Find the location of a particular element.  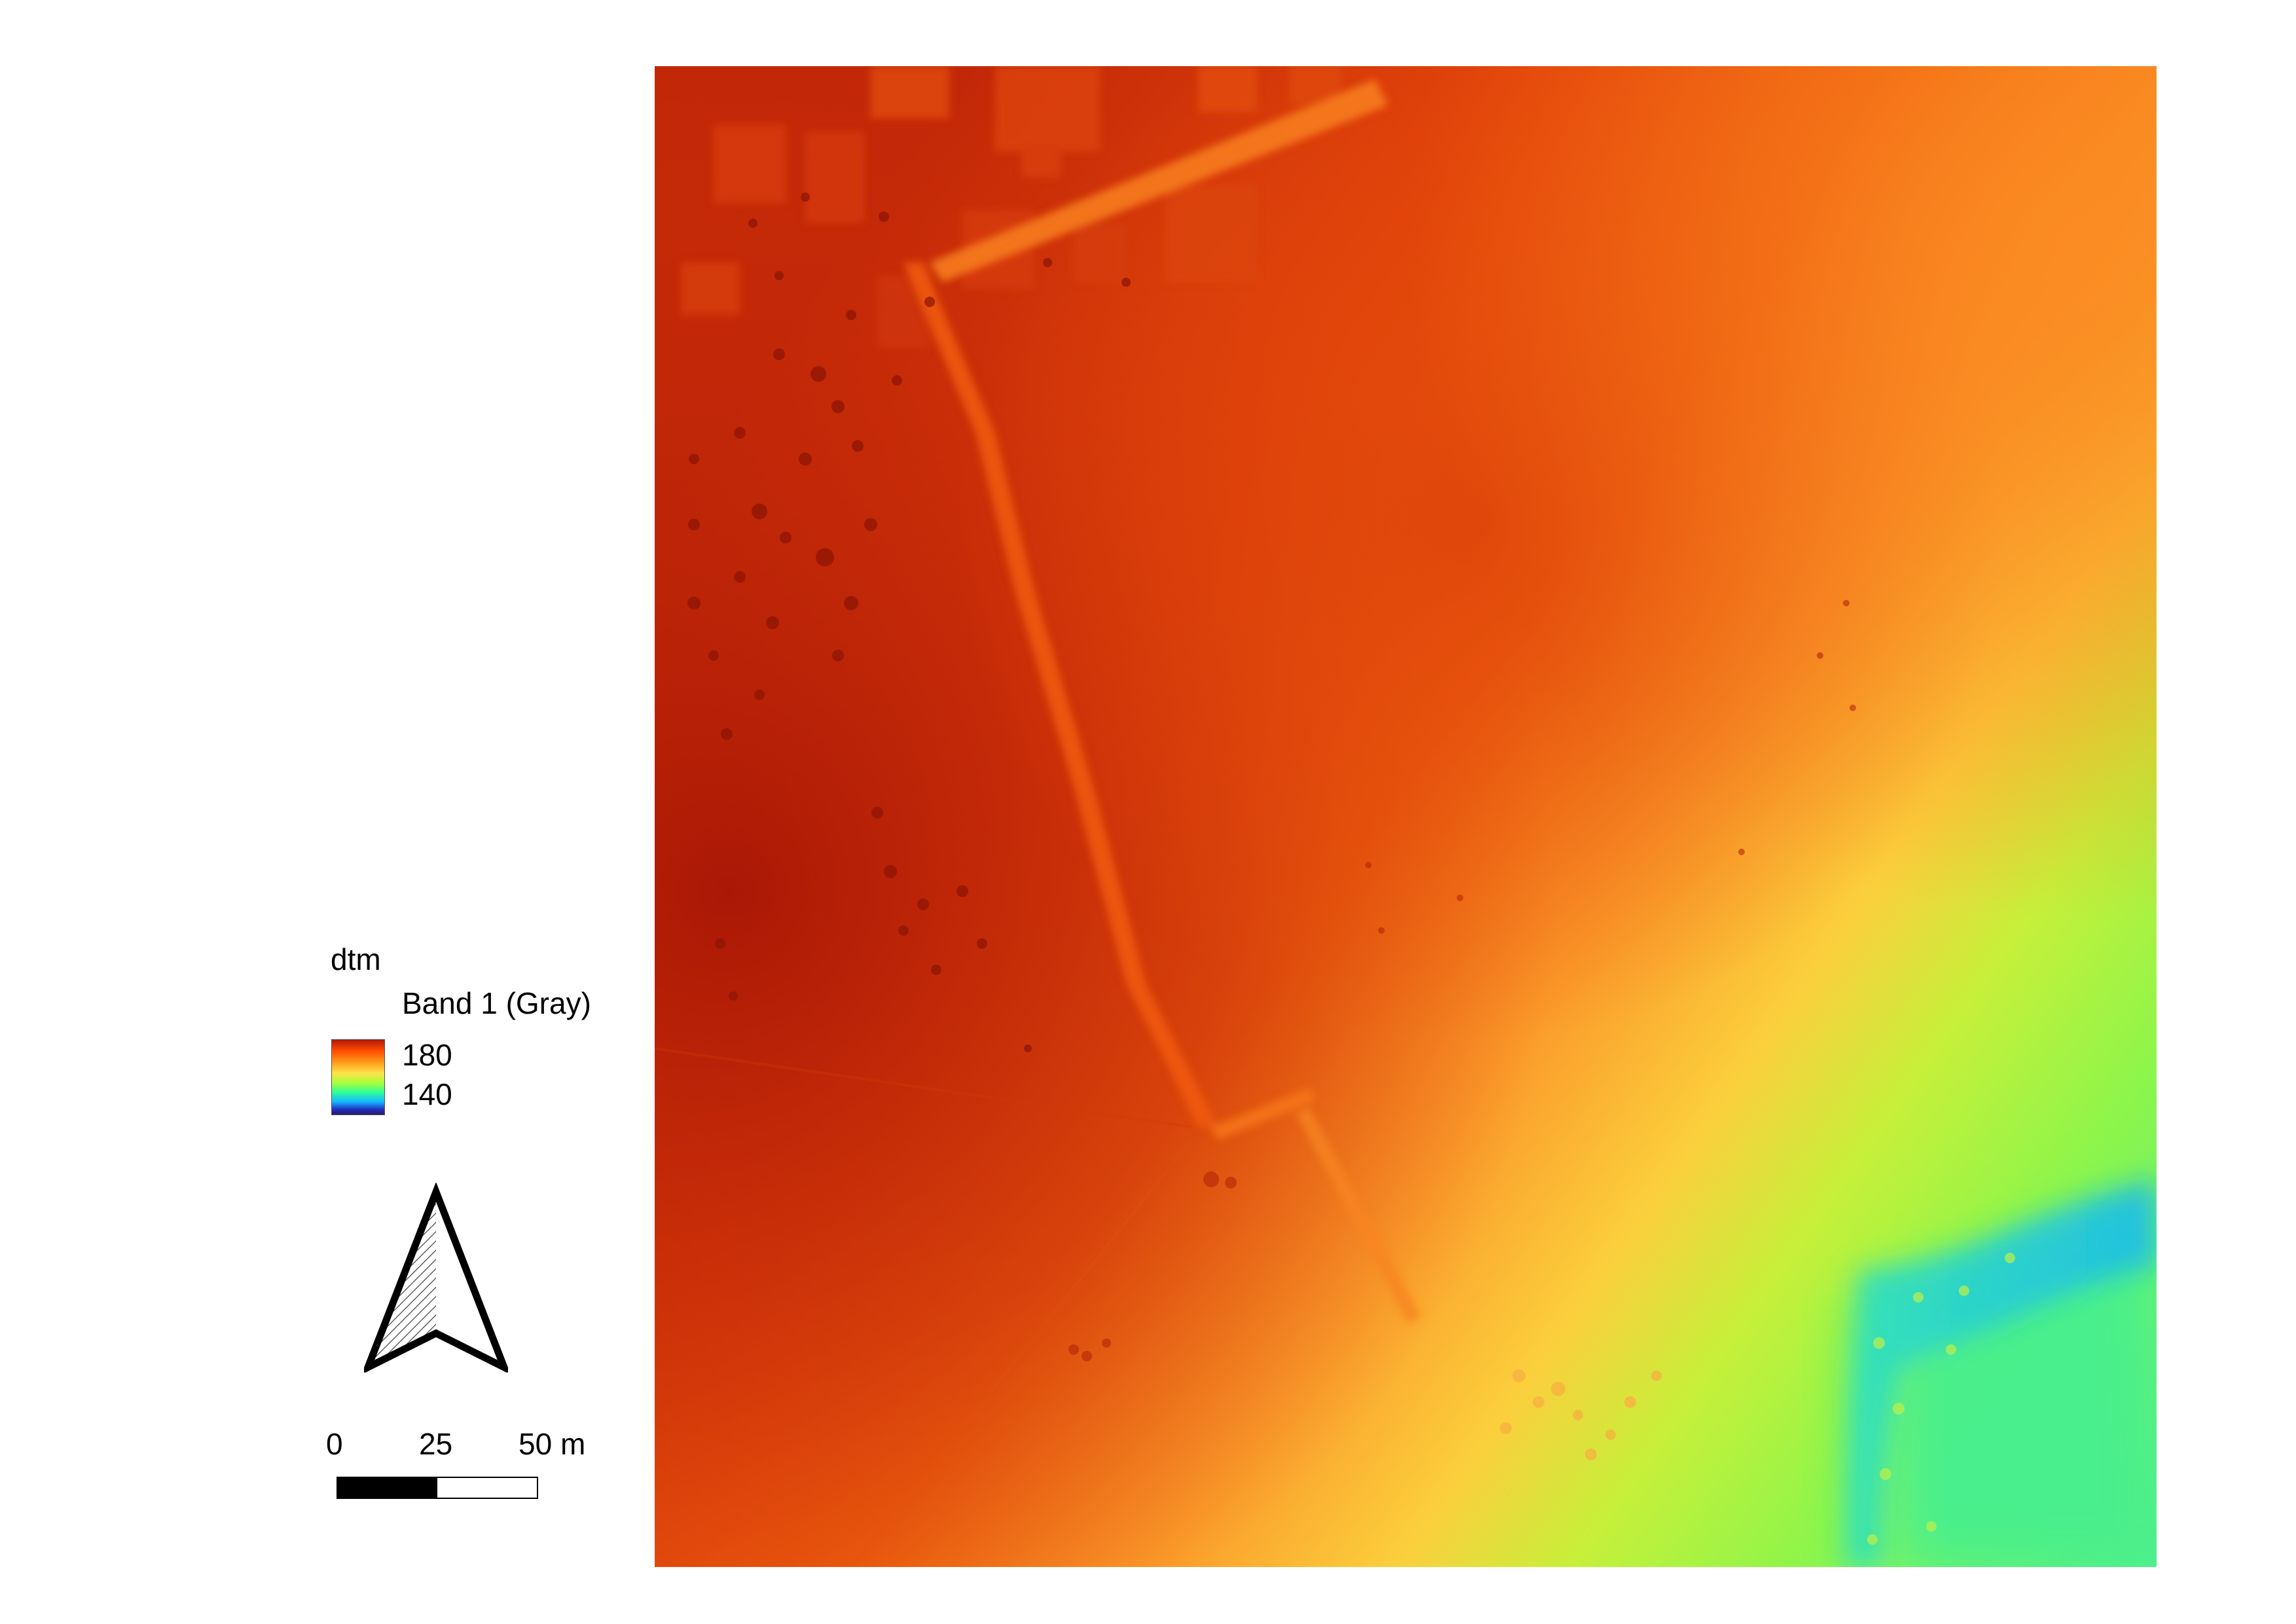

north-arrow-icon is located at coordinates (436, 1278).